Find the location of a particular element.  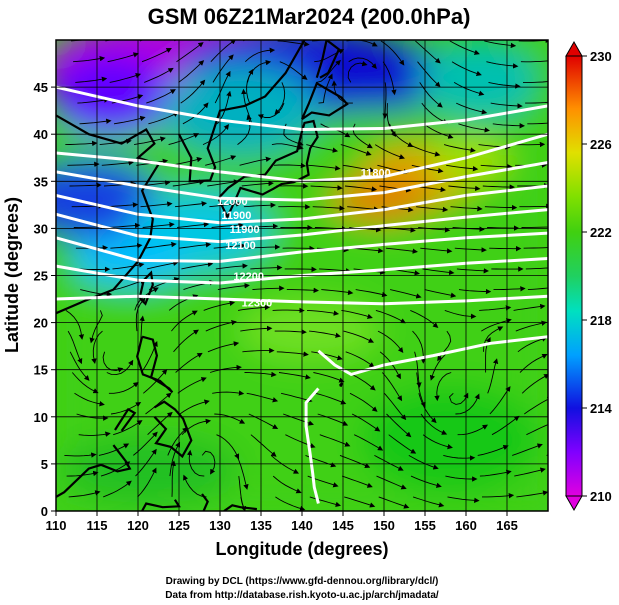

x-tick-label: 160 is located at coordinates (466, 525).